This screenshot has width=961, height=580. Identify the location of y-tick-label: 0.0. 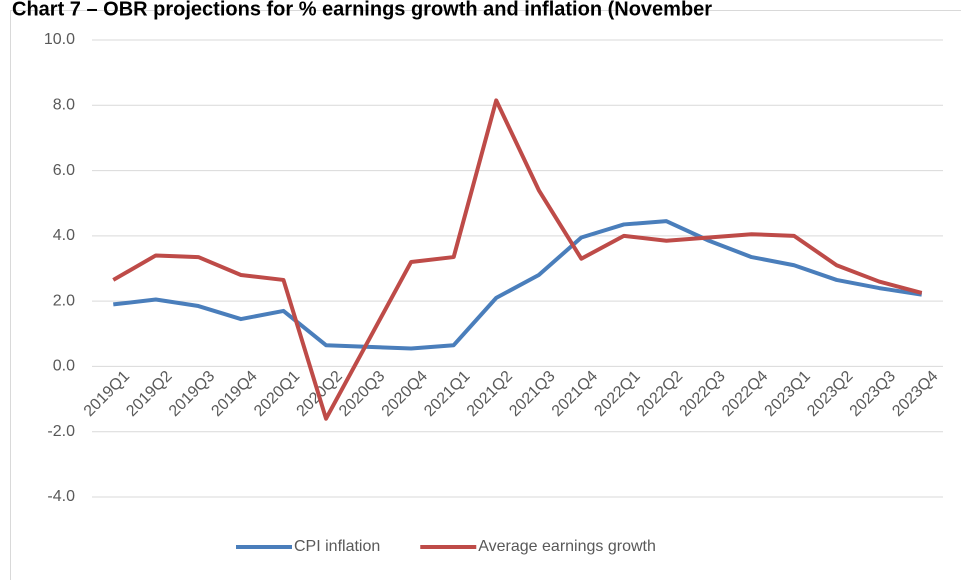
(64, 366).